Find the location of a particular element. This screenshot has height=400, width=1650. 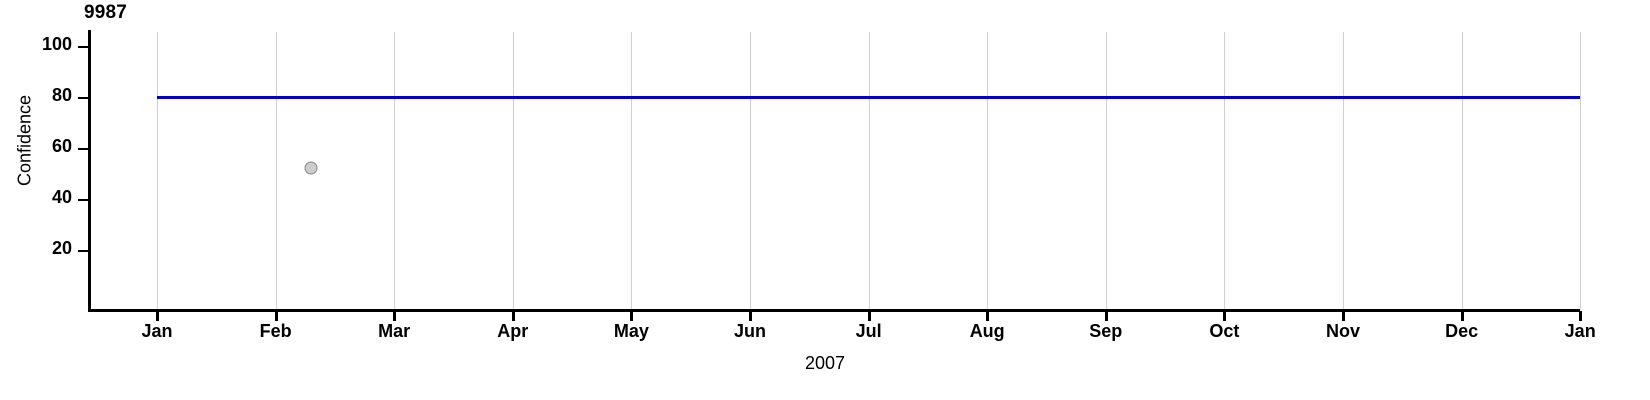

x-axis-line is located at coordinates (834, 310).